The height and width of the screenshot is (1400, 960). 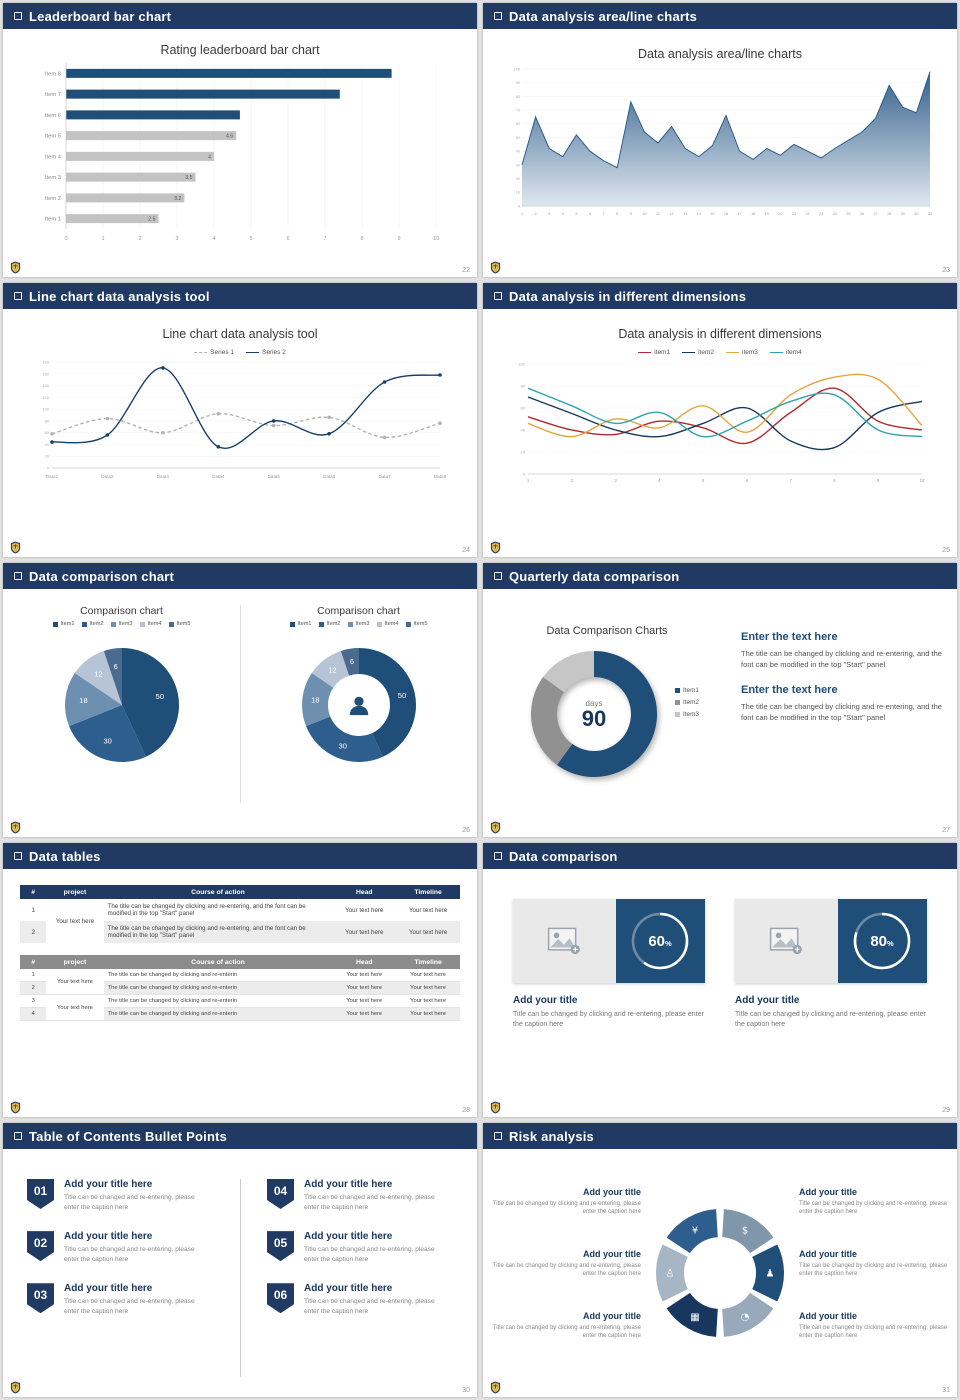 I want to click on slide-header: Table of Contents Bullet Points, so click(x=240, y=1136).